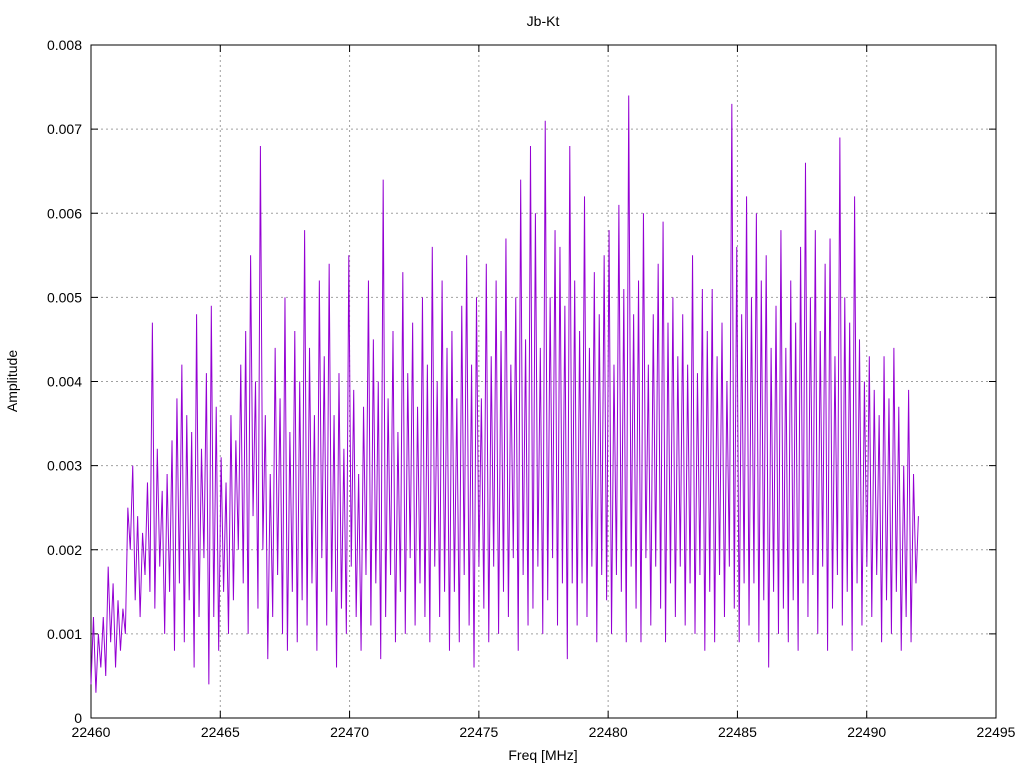 The width and height of the screenshot is (1024, 768). Describe the element at coordinates (64, 297) in the screenshot. I see `y-tick-label: 0.005` at that location.